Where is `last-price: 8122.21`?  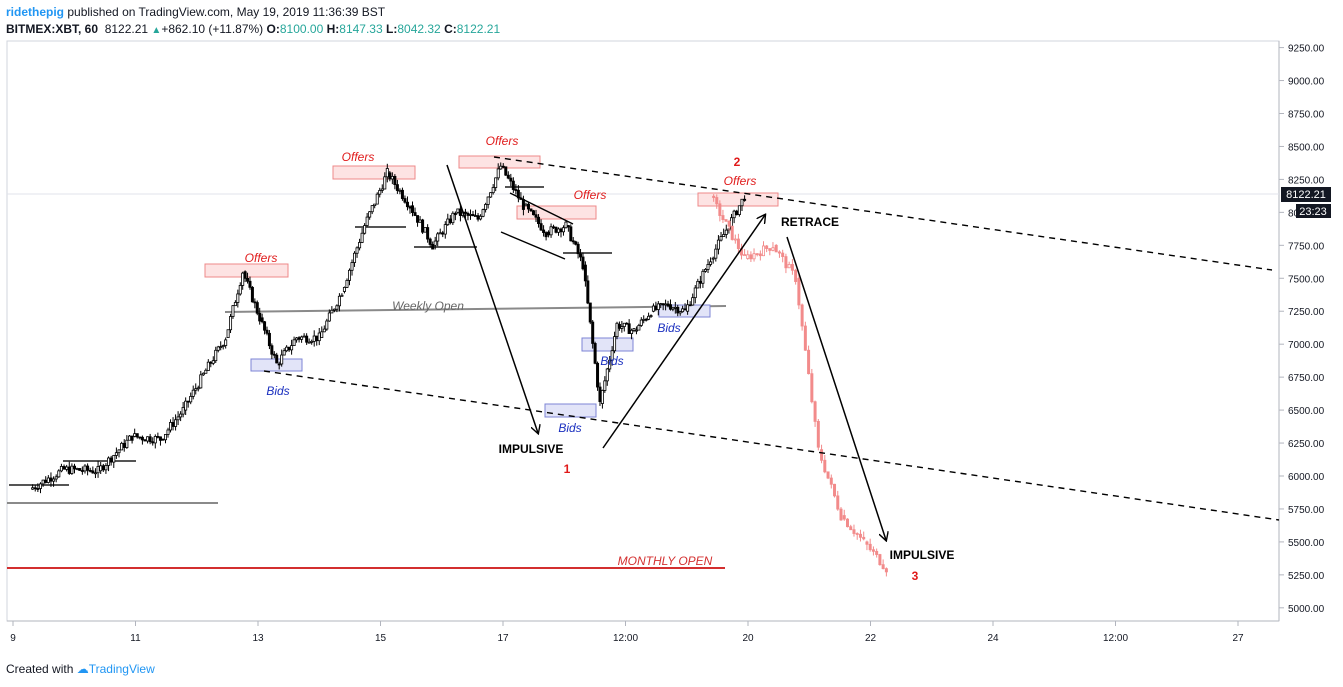 last-price: 8122.21 is located at coordinates (126, 29).